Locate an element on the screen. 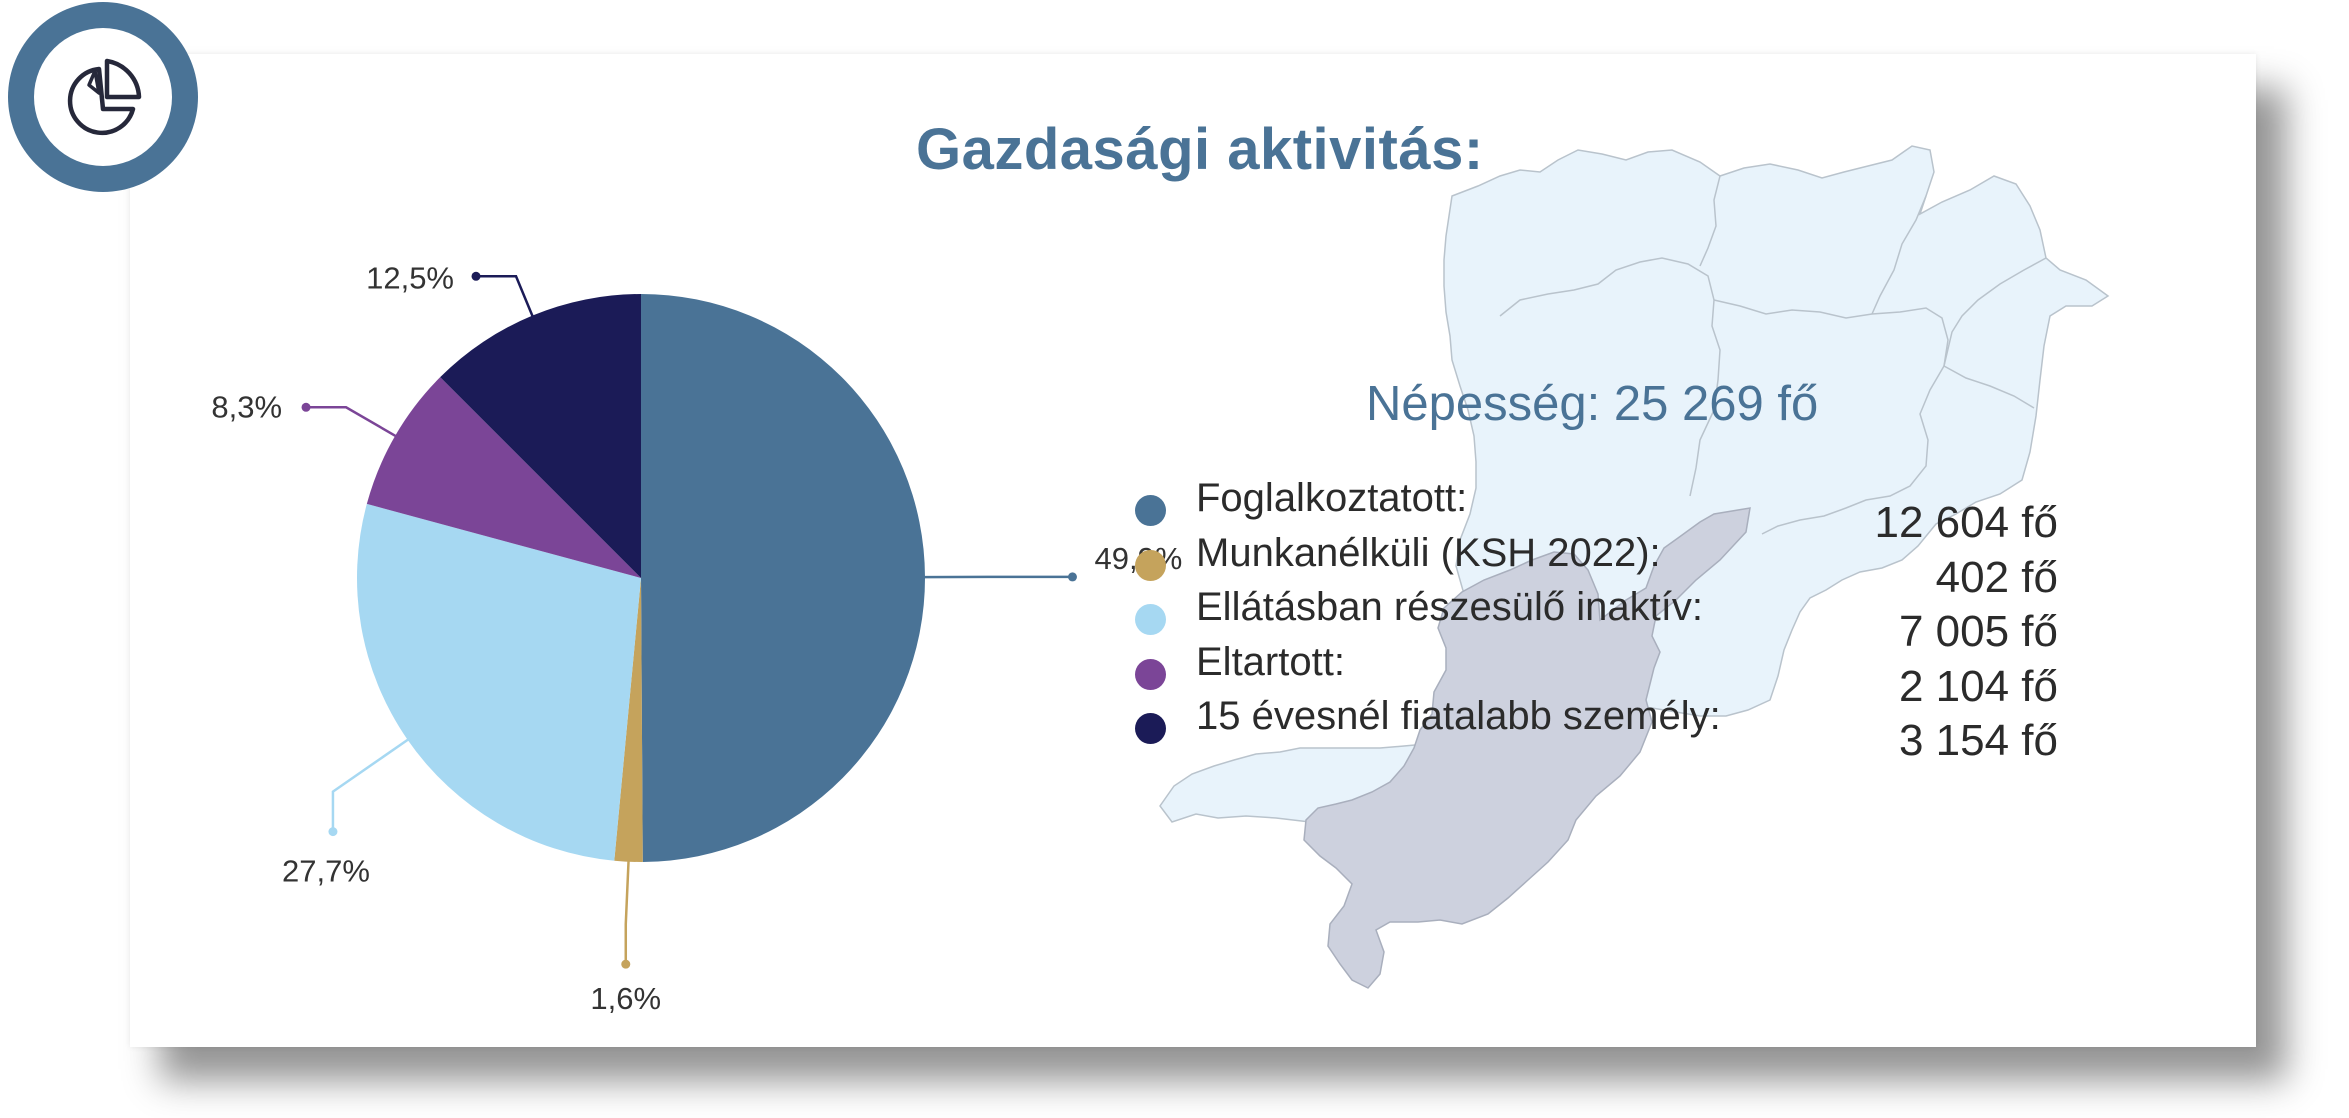 Image resolution: width=2349 pixels, height=1118 pixels. slice-percent-label: 1,6% is located at coordinates (625, 998).